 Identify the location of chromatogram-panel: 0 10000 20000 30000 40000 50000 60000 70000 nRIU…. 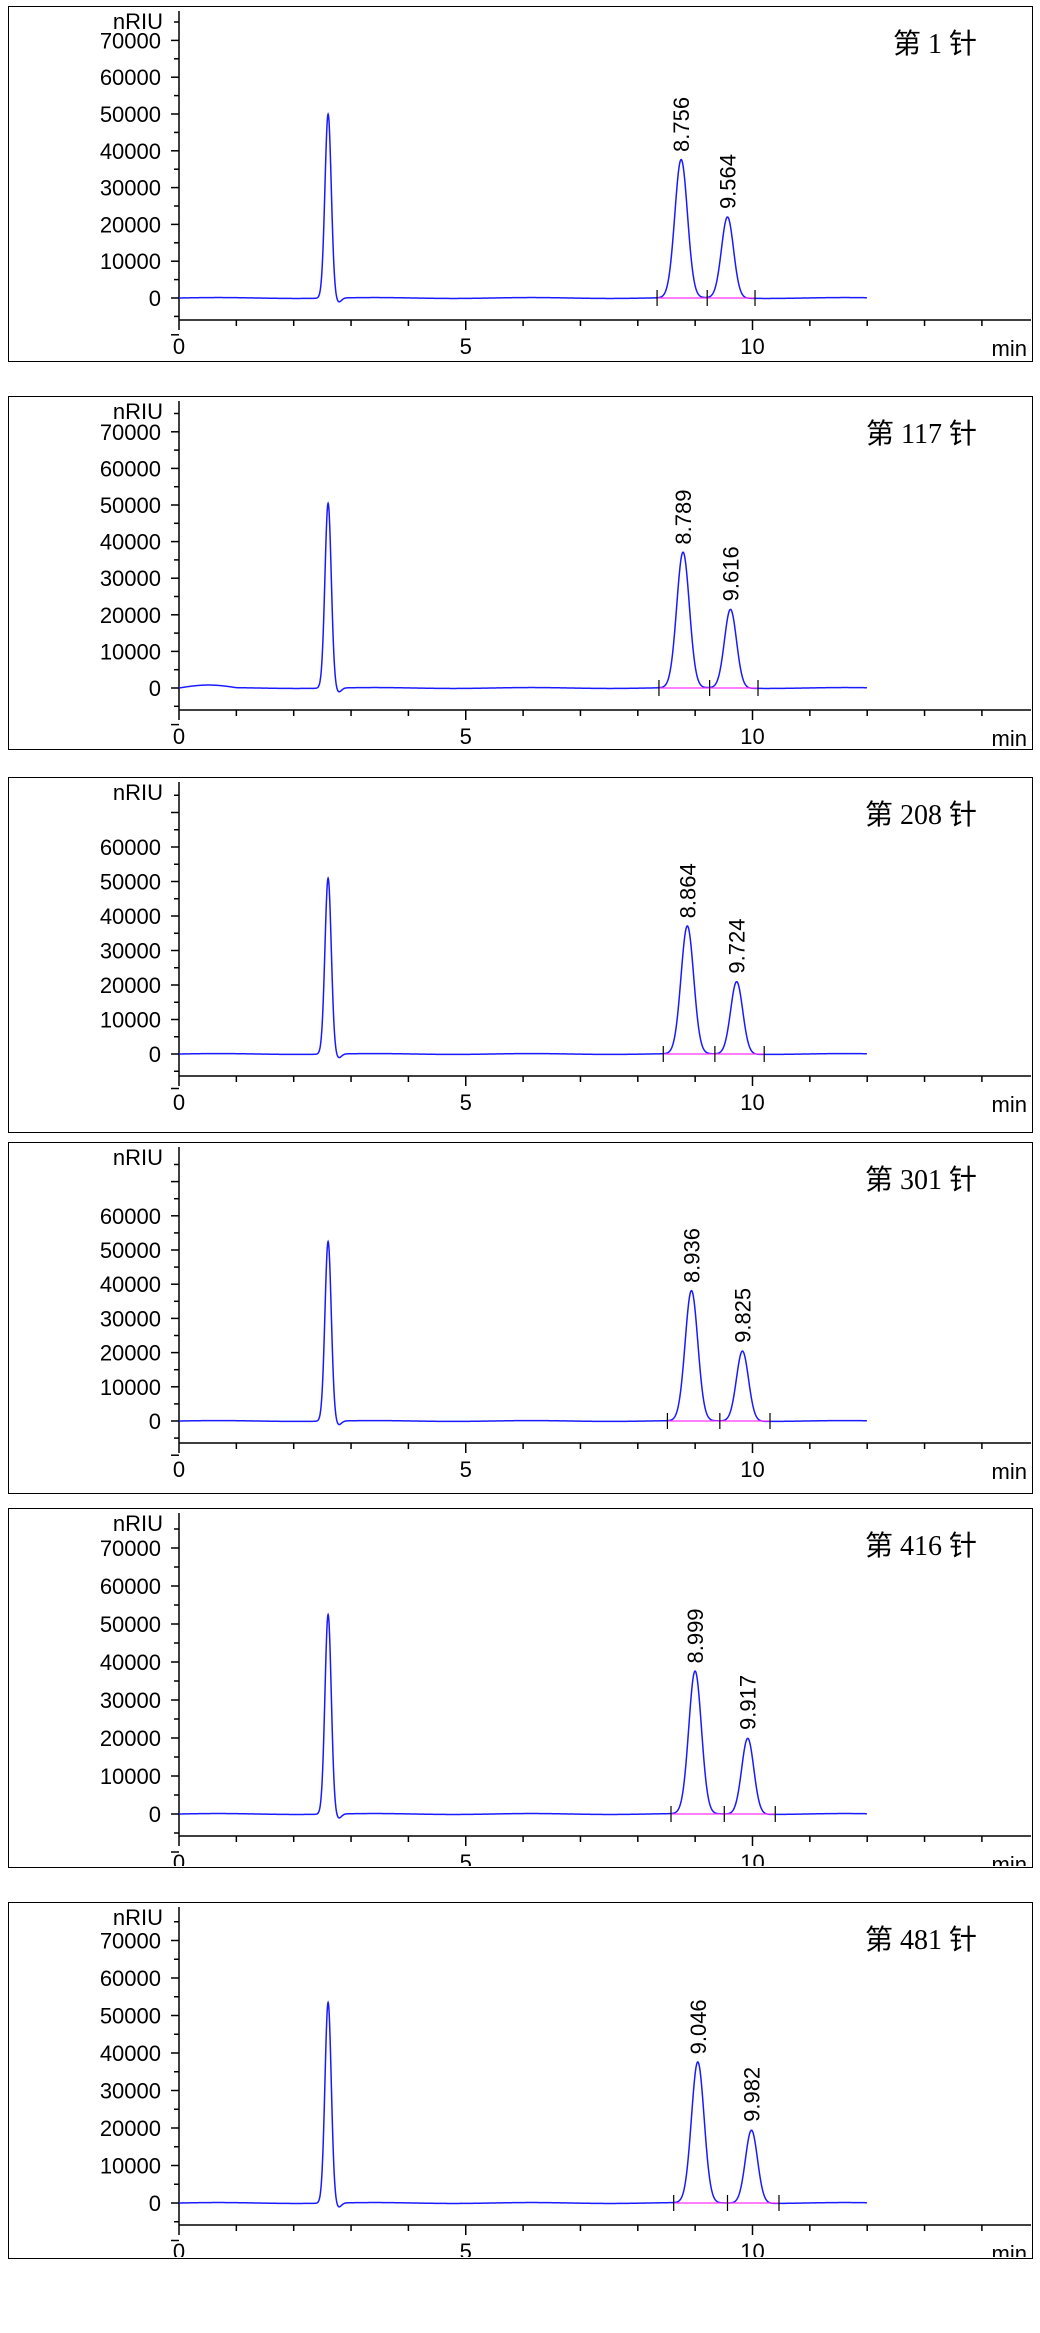
(520, 573).